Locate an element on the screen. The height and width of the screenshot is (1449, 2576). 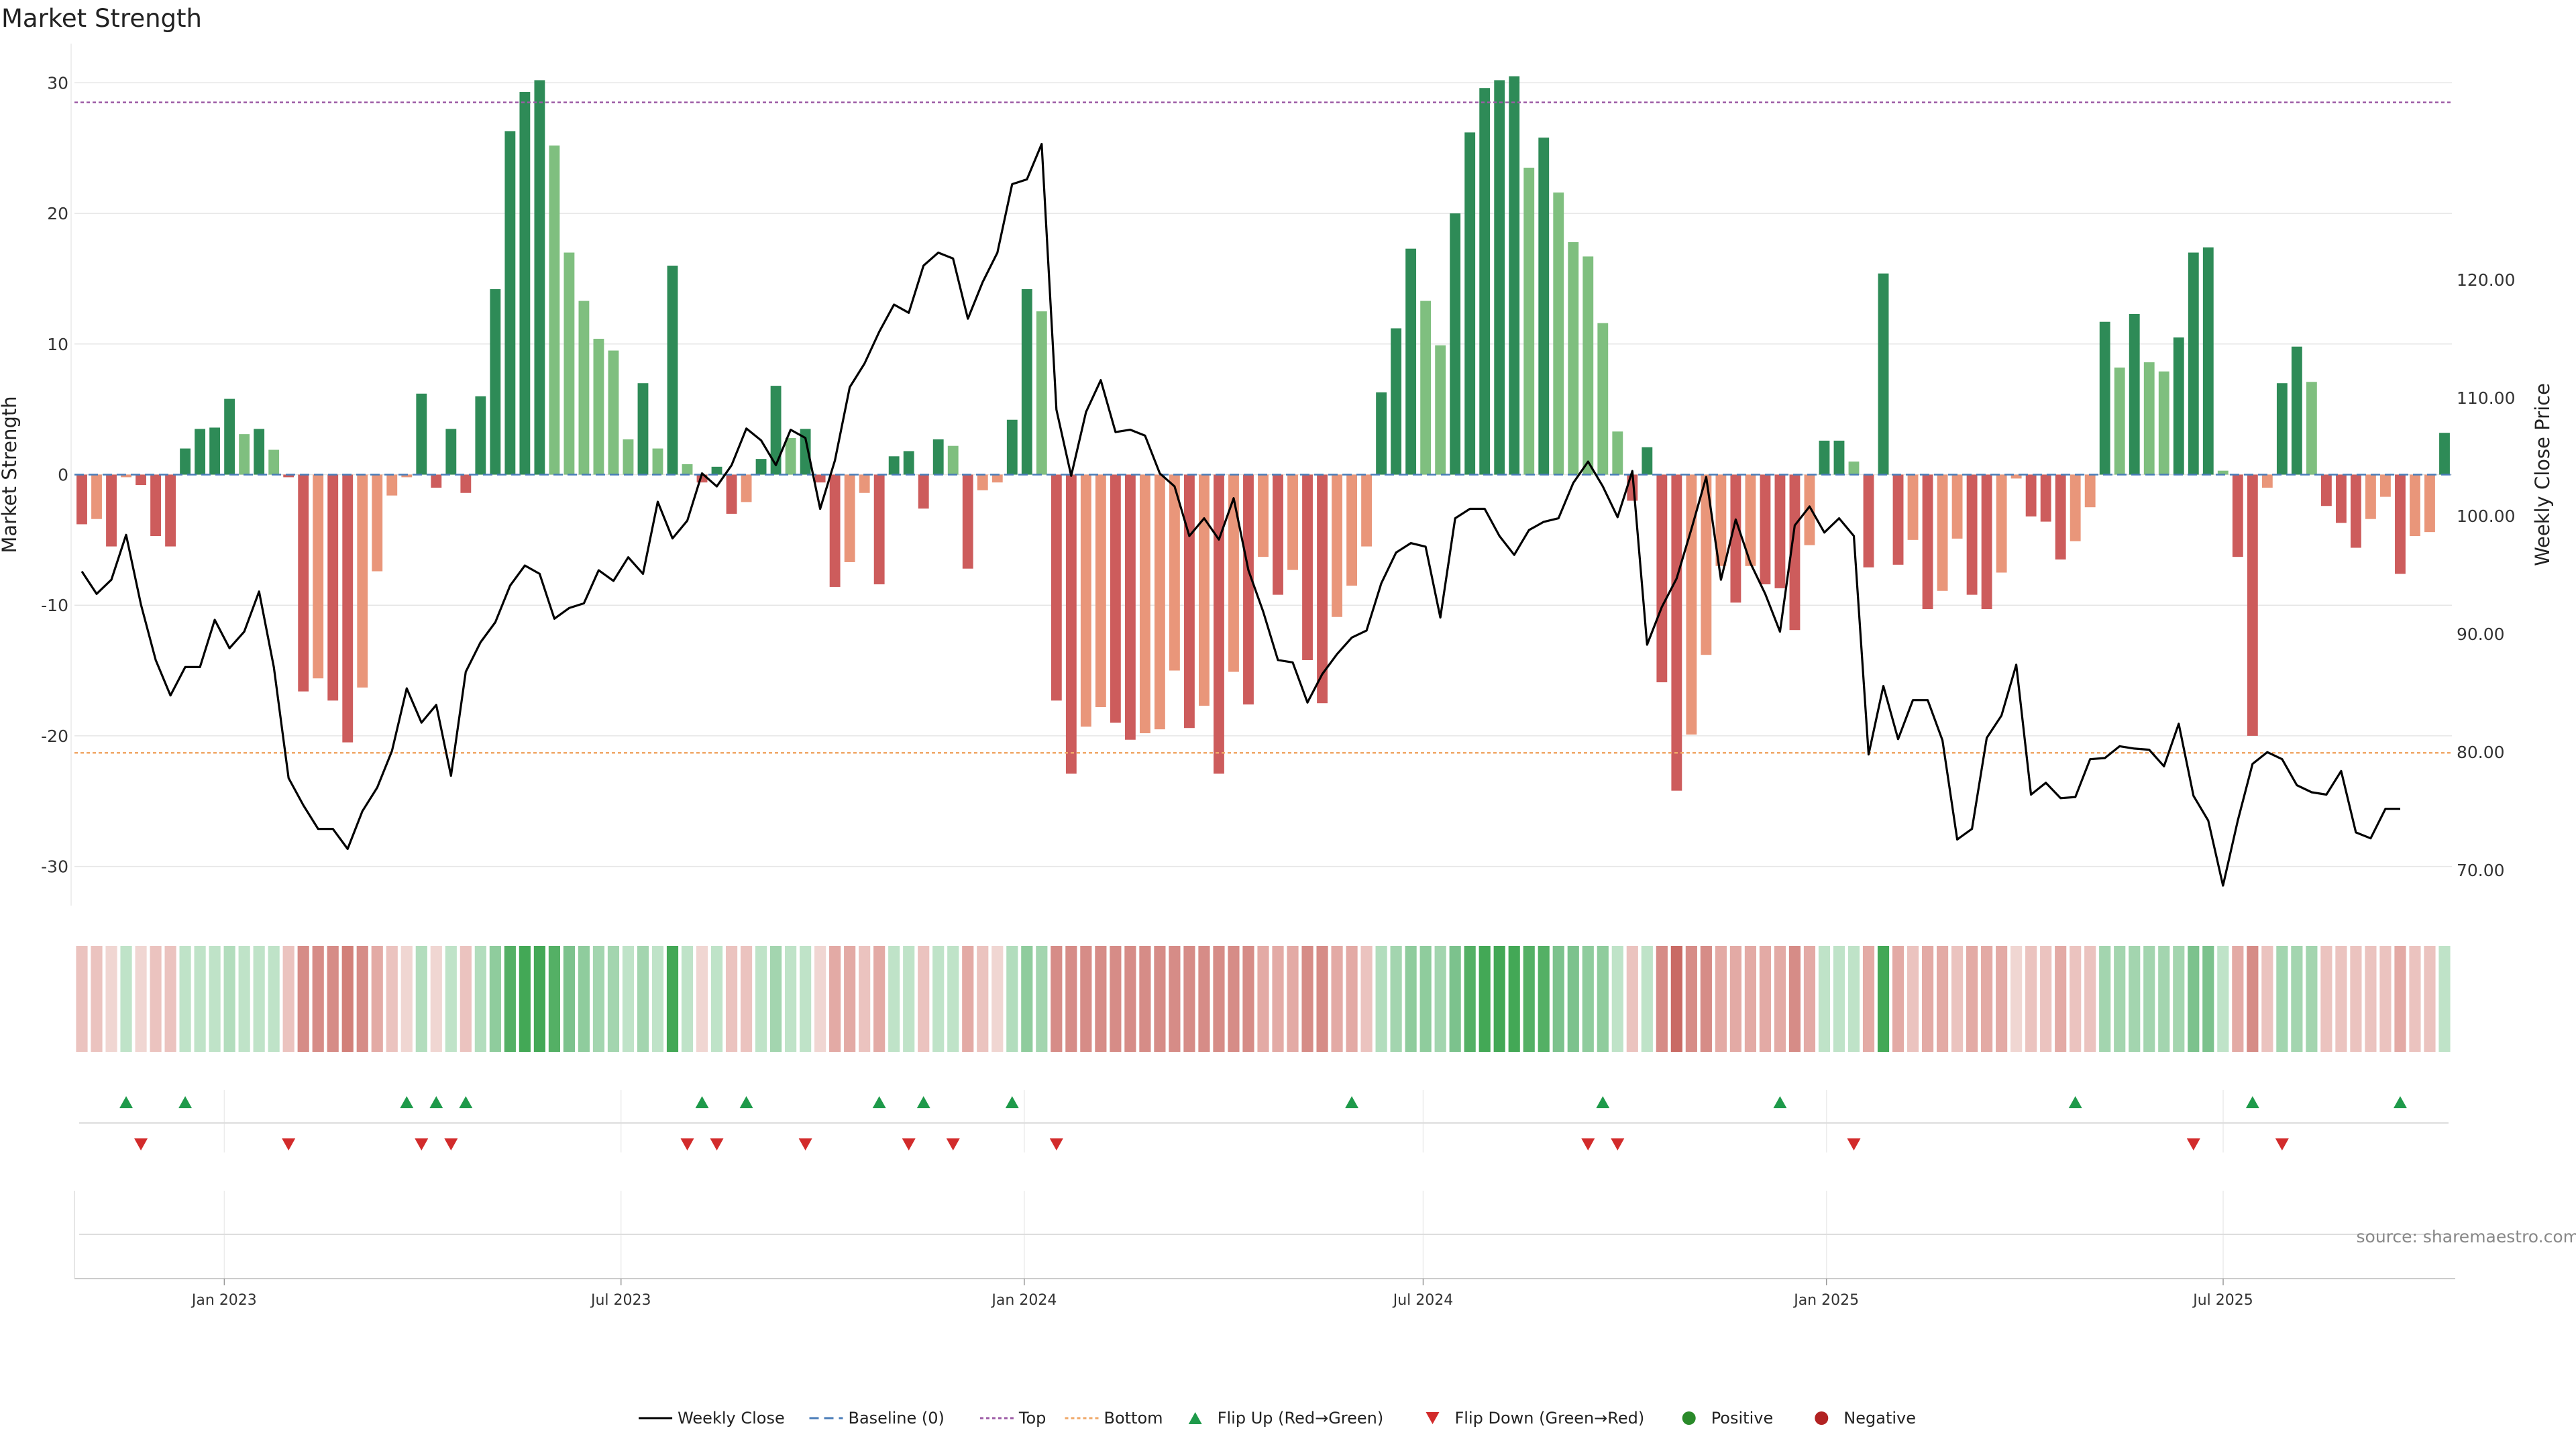
strength-heat-strip is located at coordinates (1263, 999).